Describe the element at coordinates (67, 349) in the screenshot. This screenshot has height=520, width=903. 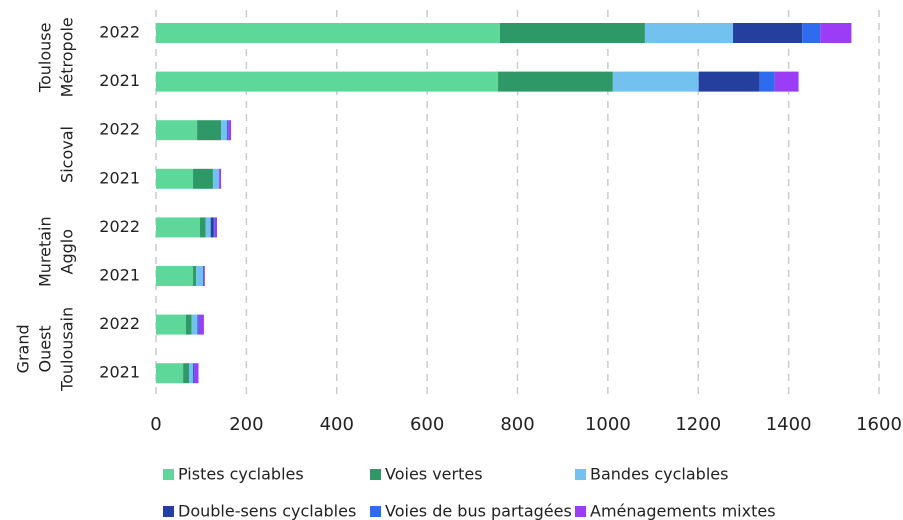
I see `group-label: Toulousain` at that location.